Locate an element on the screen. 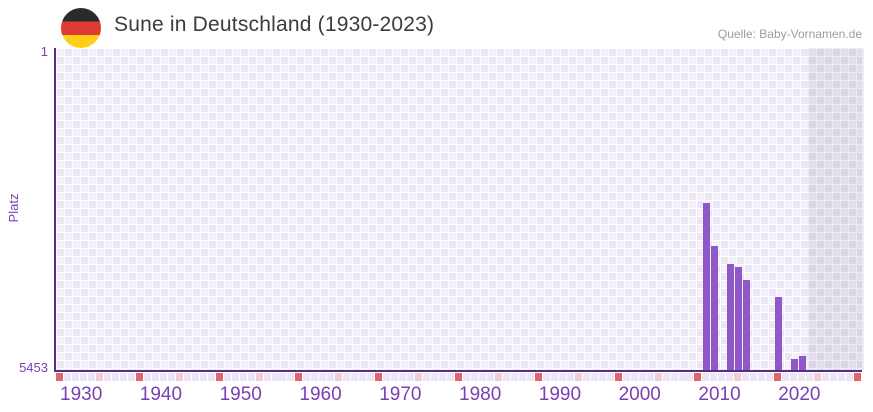 The width and height of the screenshot is (873, 412). year-tick-1998 is located at coordinates (602, 377).